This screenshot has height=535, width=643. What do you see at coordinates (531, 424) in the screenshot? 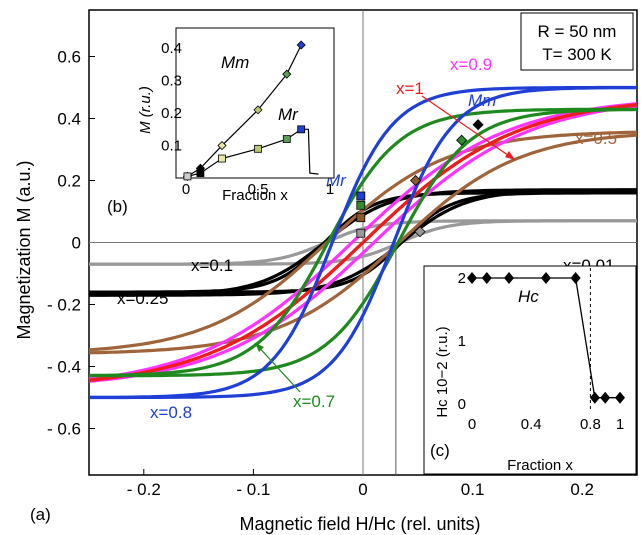
I see `inset-c-x-tick: 0.4` at bounding box center [531, 424].